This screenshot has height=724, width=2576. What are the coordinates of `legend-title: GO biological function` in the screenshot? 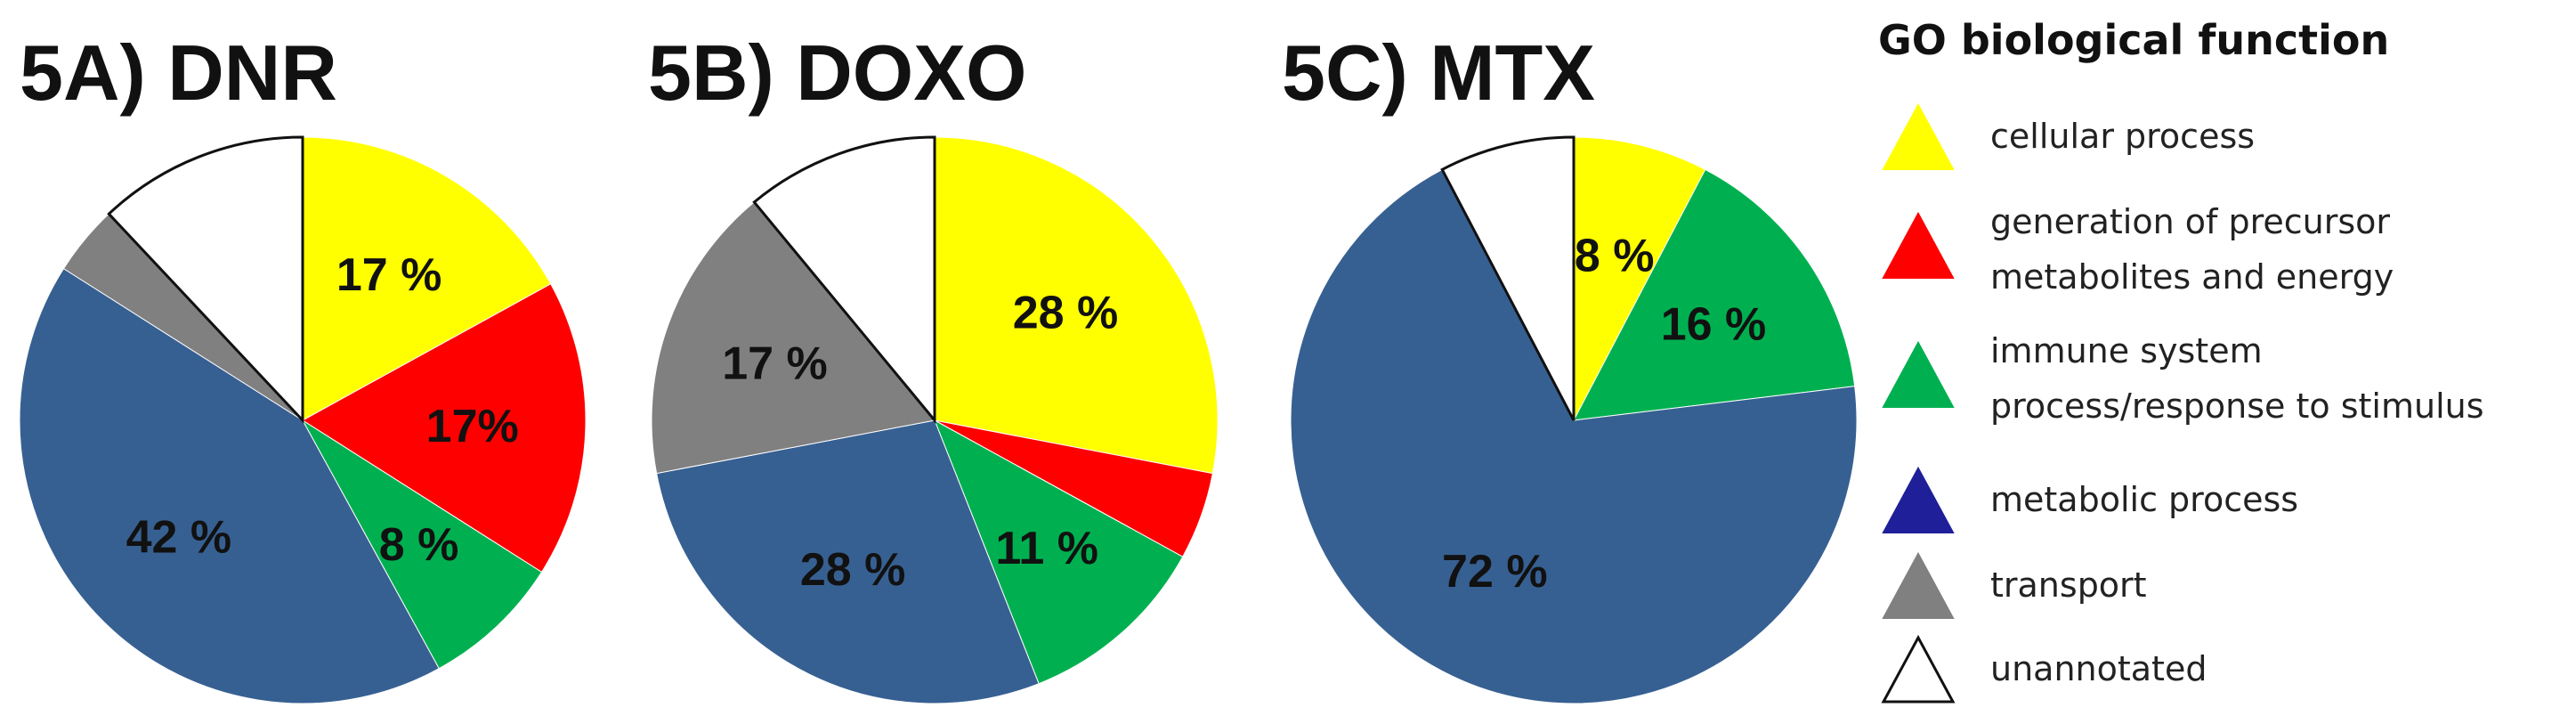 It's located at (2134, 40).